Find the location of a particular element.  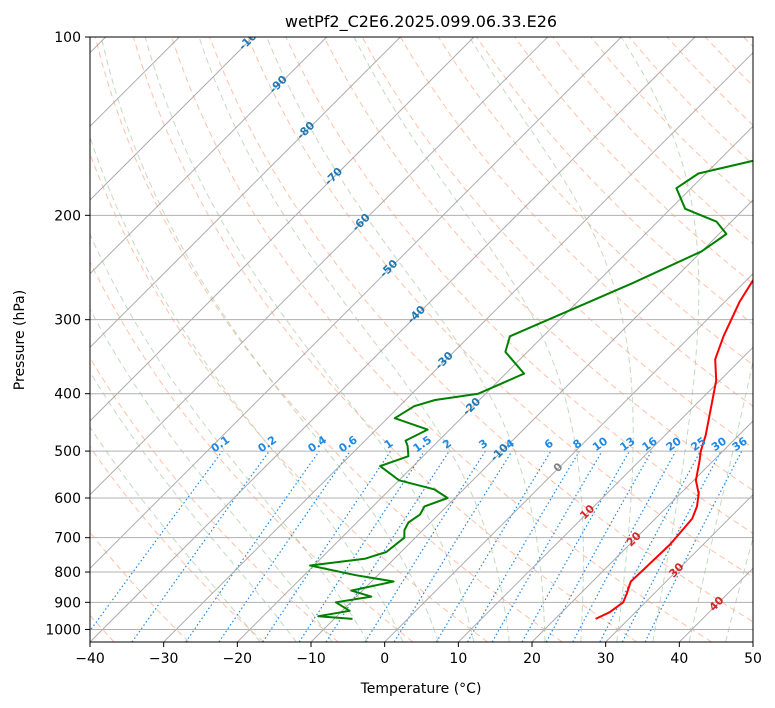

y-tick-label: 1000 is located at coordinates (63, 630).